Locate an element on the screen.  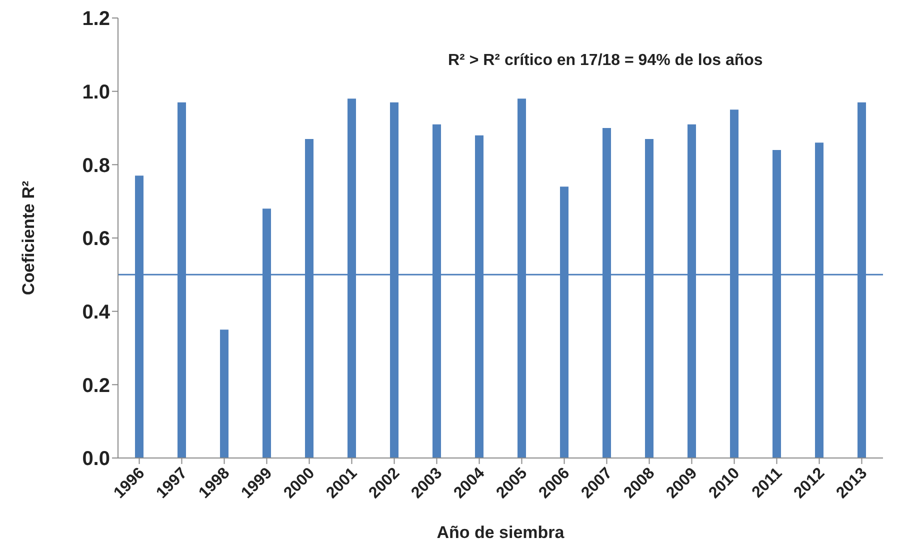
y-axis-title: Coeficiente R² is located at coordinates (28, 238).